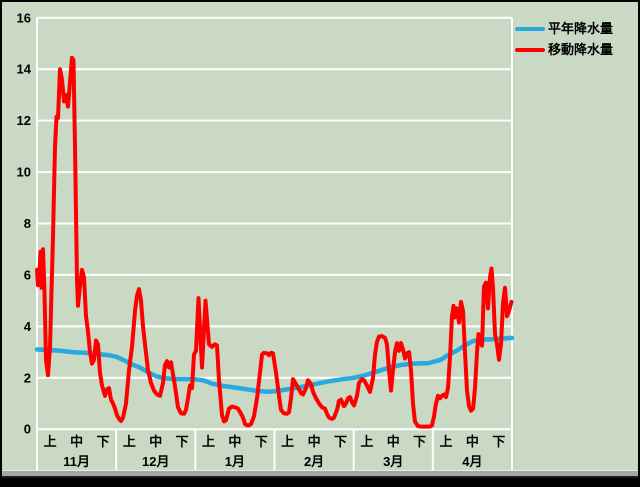  What do you see at coordinates (27, 274) in the screenshot?
I see `y-tick-label: 6` at bounding box center [27, 274].